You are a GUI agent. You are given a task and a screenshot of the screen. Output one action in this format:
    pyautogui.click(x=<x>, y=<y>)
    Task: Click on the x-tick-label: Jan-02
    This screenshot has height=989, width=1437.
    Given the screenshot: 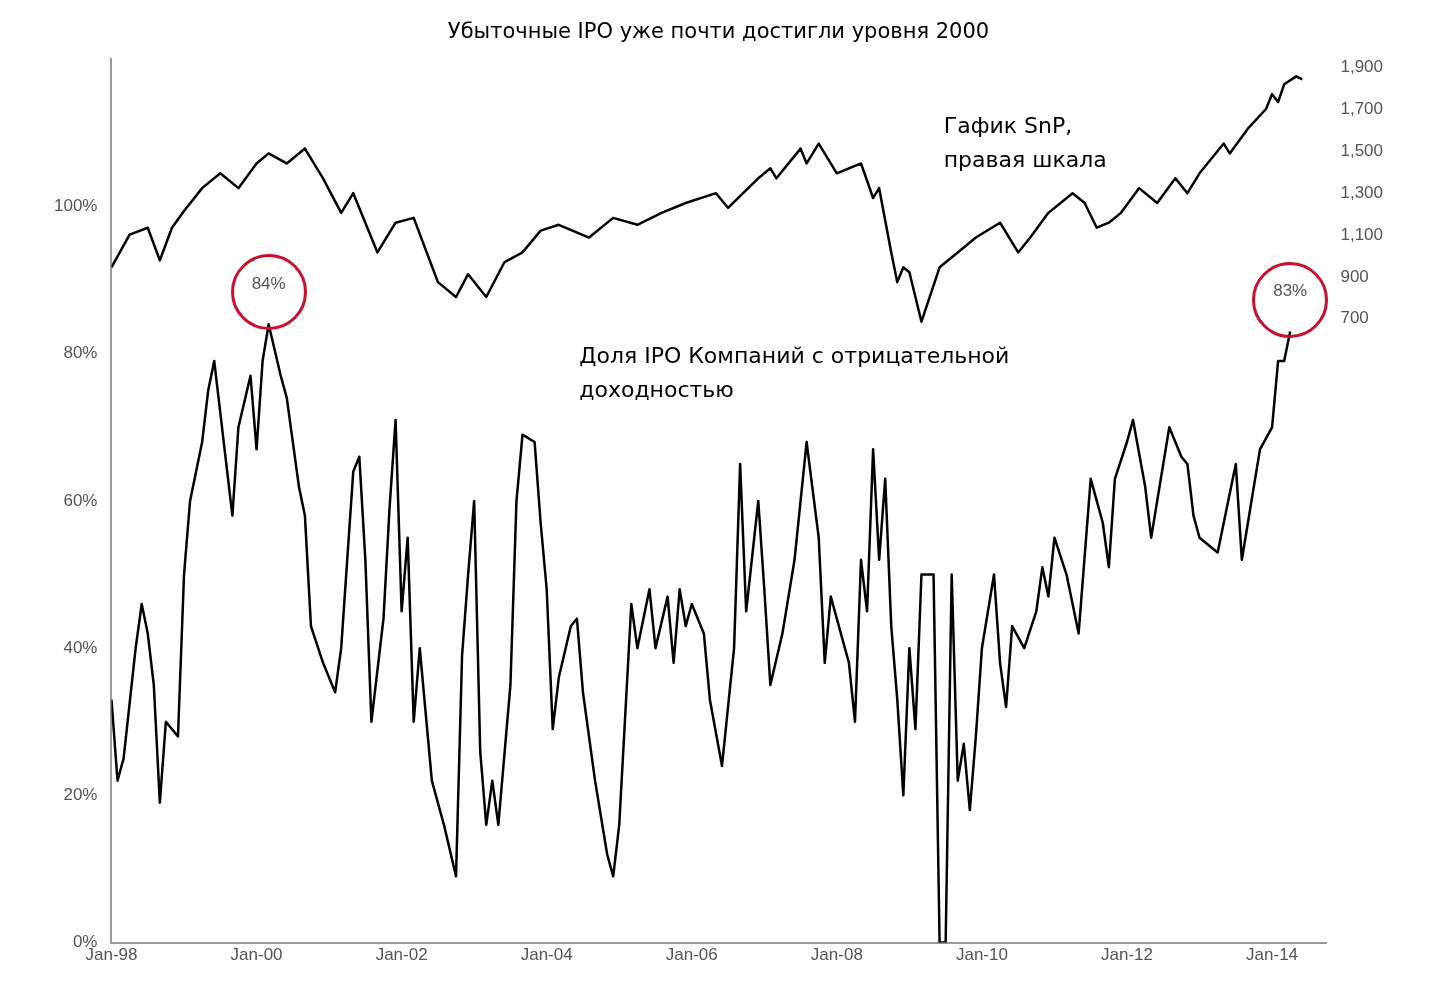 What is the action you would take?
    pyautogui.click(x=401, y=955)
    